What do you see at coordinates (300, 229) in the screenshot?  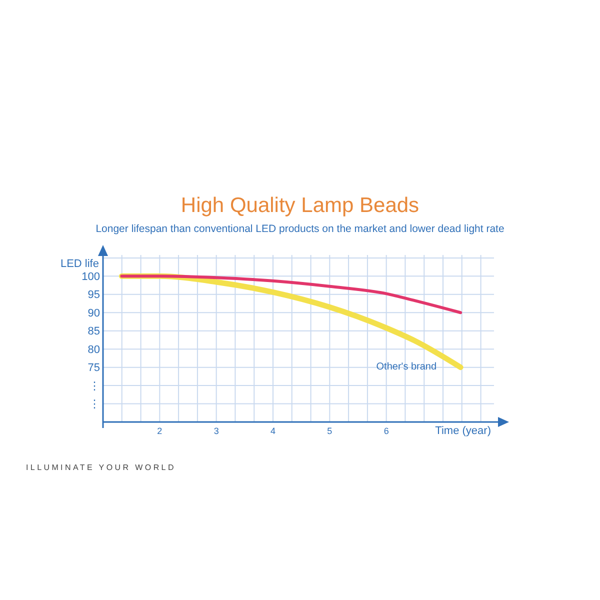 I see `chart-subtitle: Longer lifespan than conventional LED products on the market and lower dead light rate` at bounding box center [300, 229].